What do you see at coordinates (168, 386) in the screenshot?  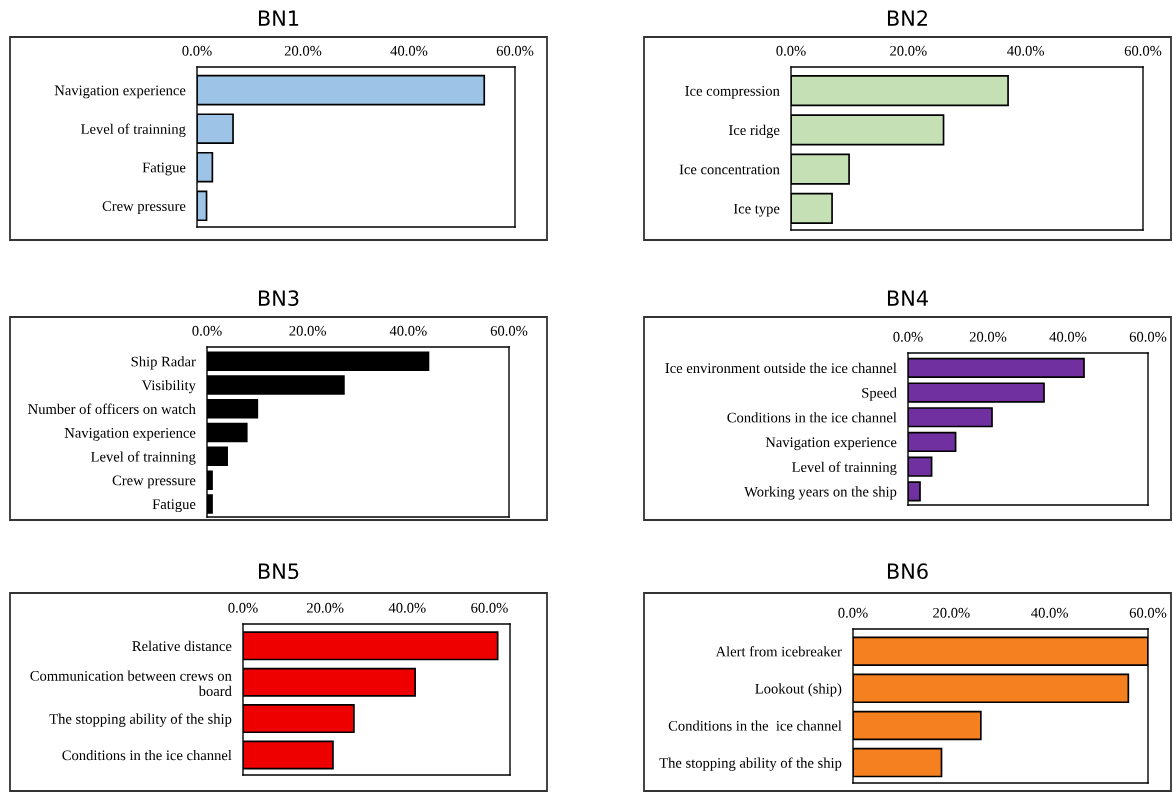 I see `y-tick-label: Visibility` at bounding box center [168, 386].